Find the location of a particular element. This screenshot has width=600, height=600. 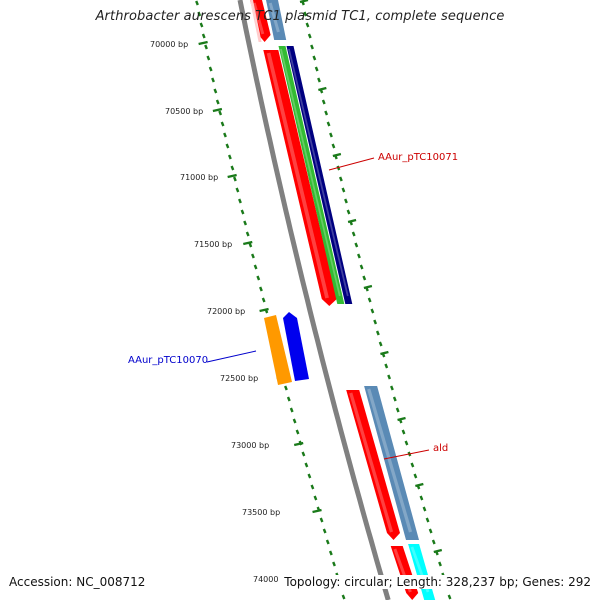

cds-aaur-ptc10071-shine is located at coordinates (297, 175).